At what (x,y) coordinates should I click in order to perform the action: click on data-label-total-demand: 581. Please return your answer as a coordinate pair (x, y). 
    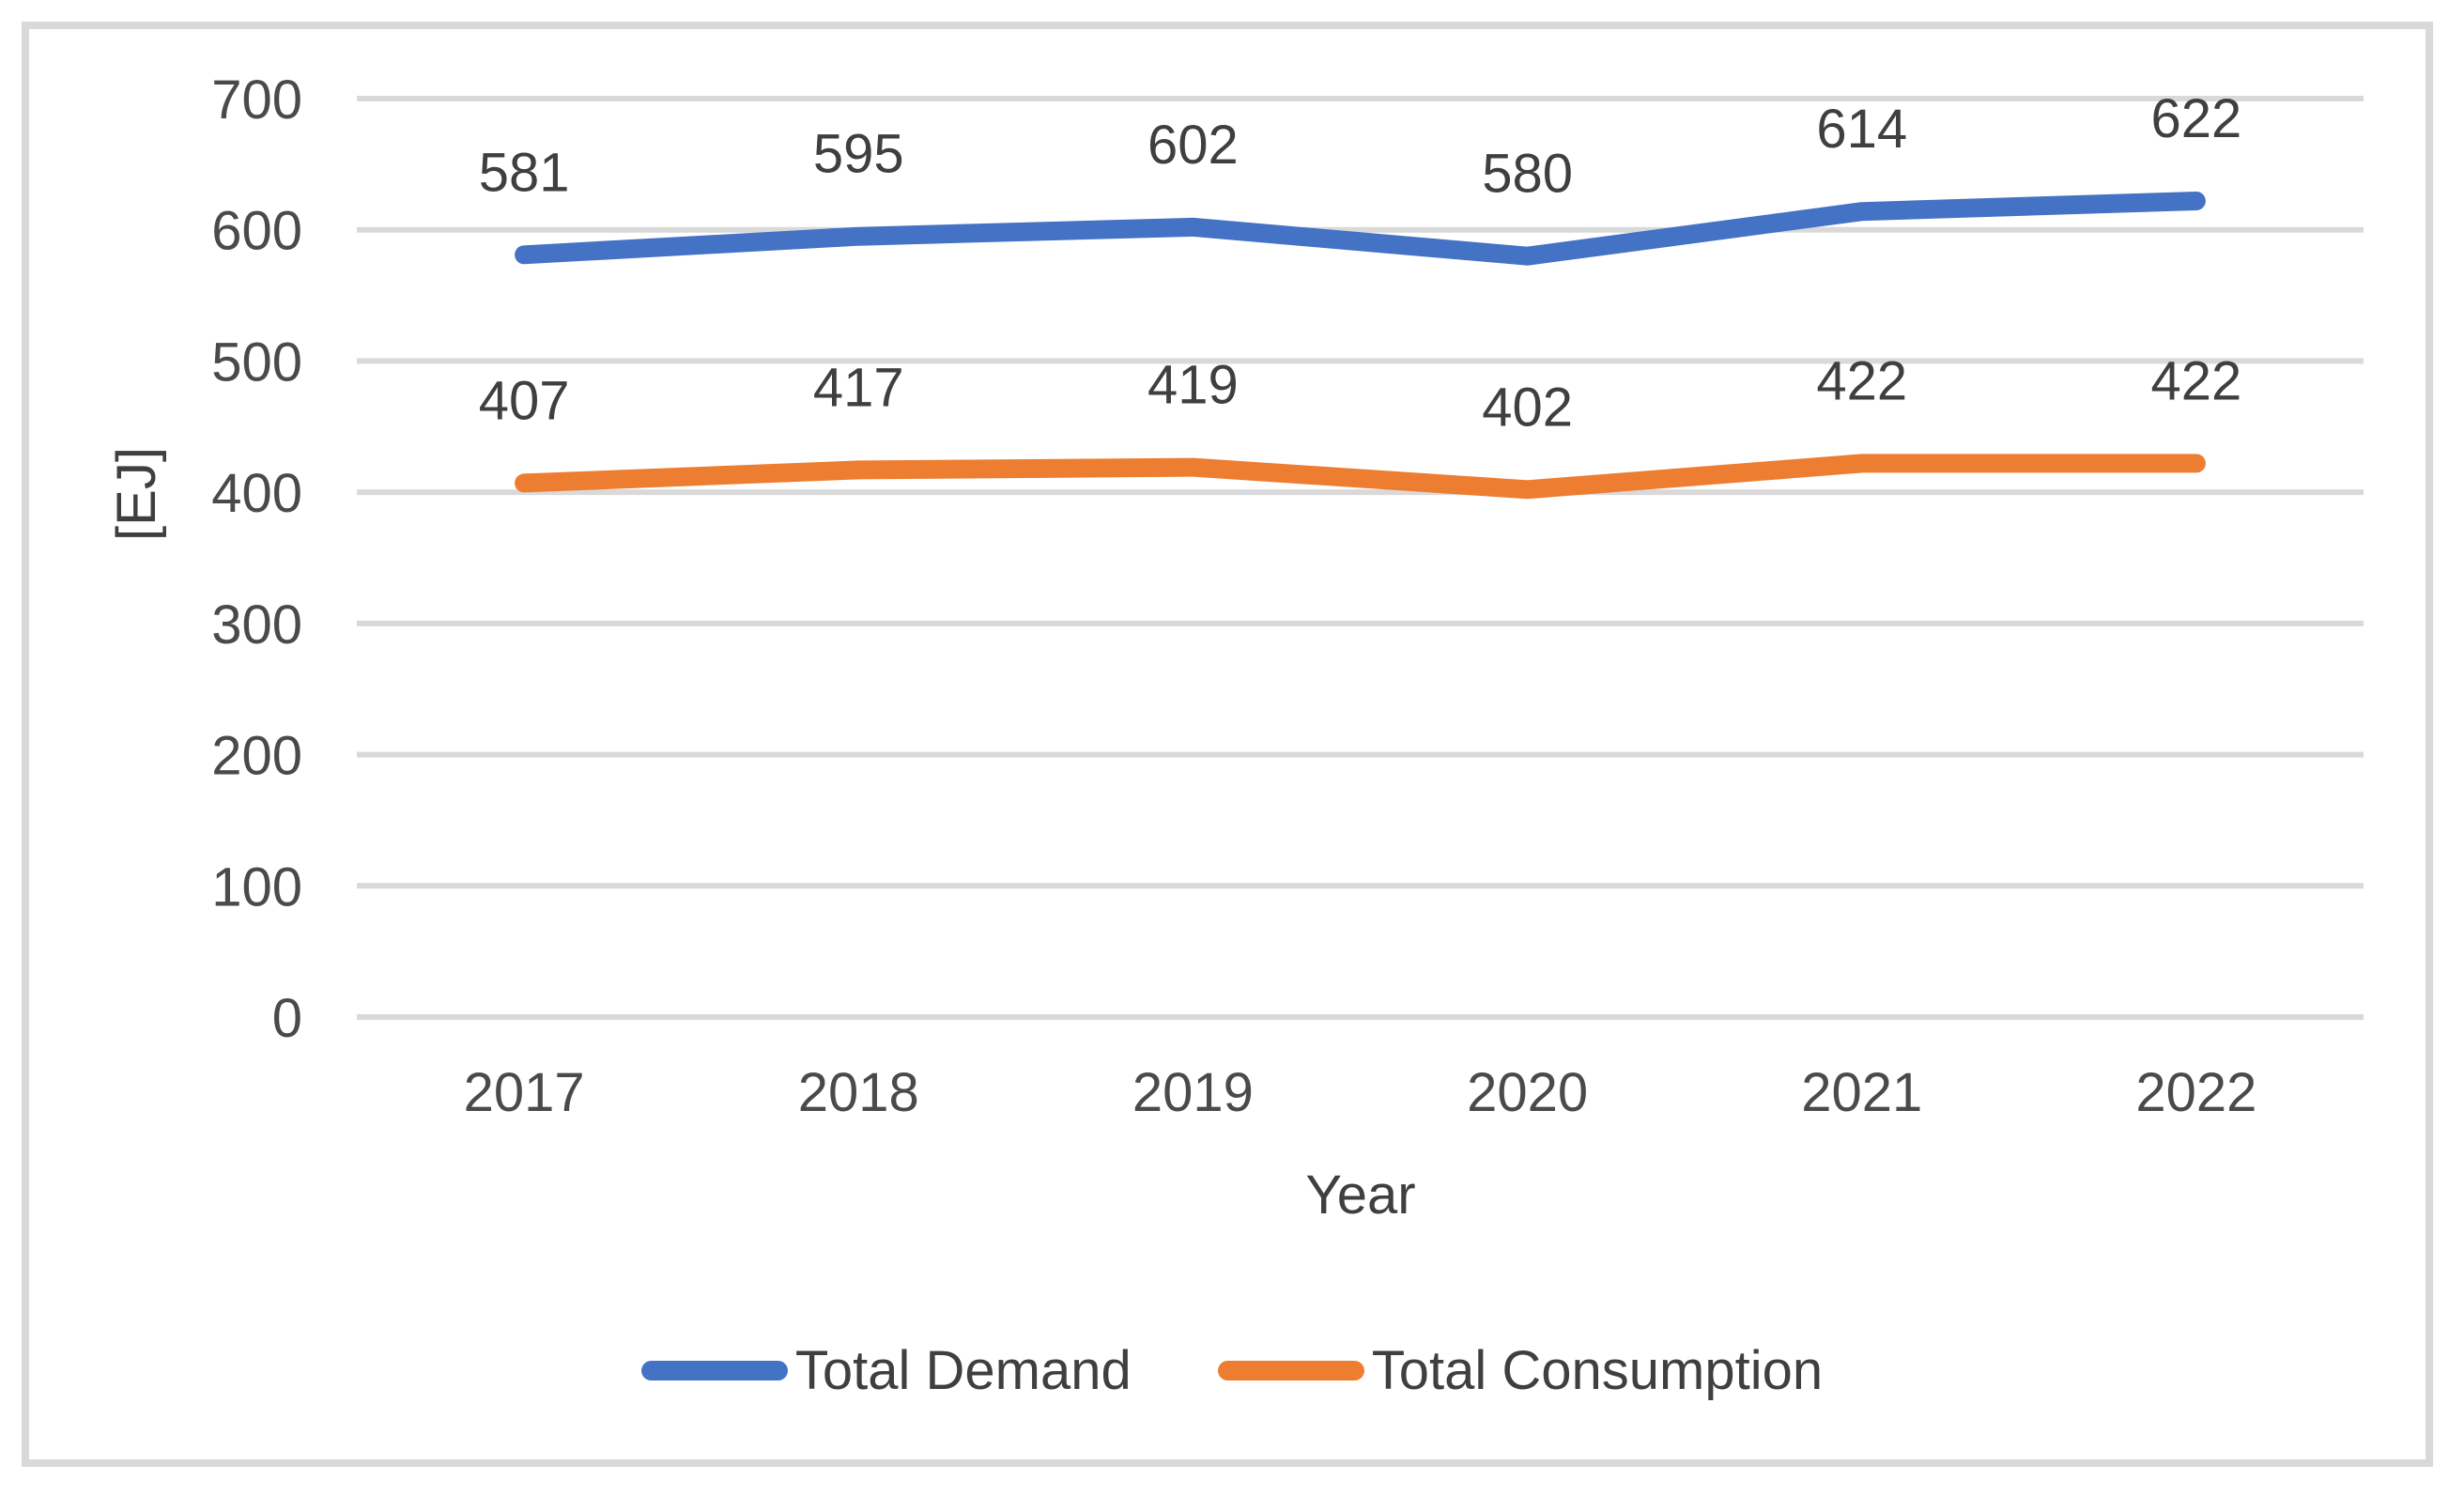
    Looking at the image, I should click on (524, 172).